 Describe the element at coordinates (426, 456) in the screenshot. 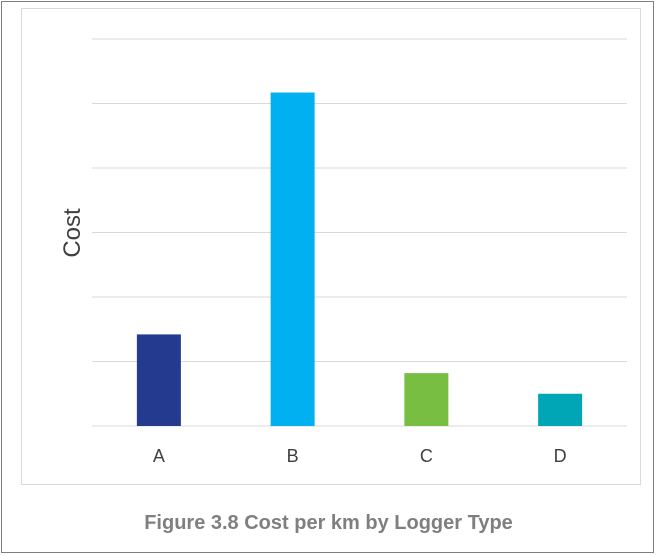

I see `x-tick-label-c: C` at that location.